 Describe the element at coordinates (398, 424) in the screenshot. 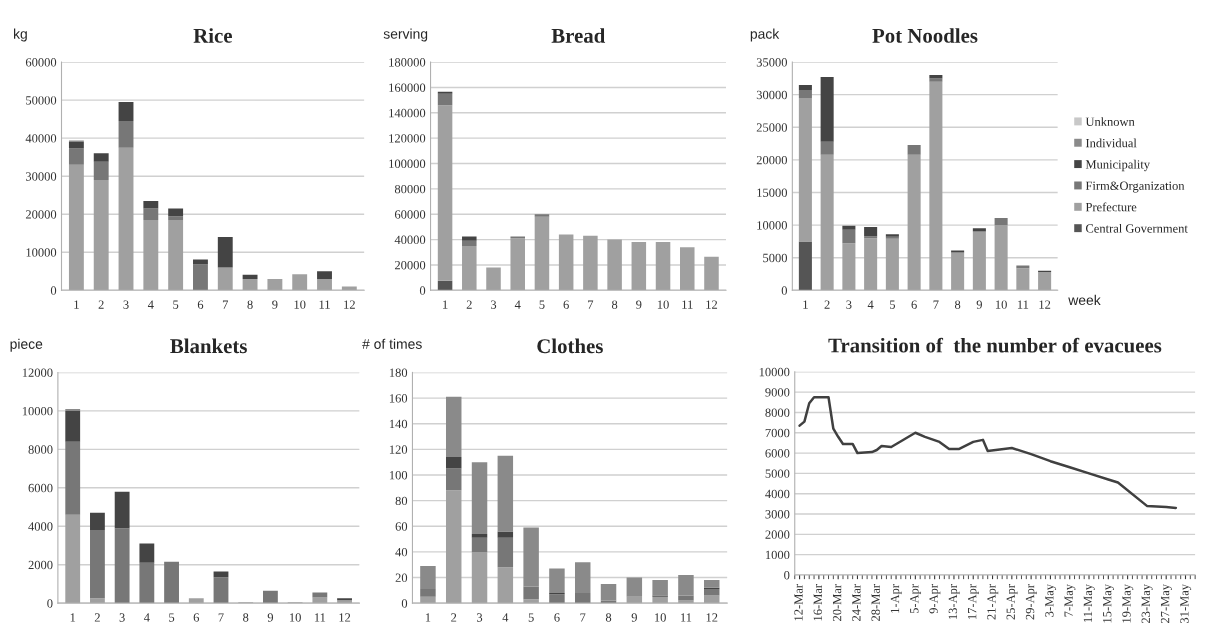

I see `y-tick-label: 140` at that location.